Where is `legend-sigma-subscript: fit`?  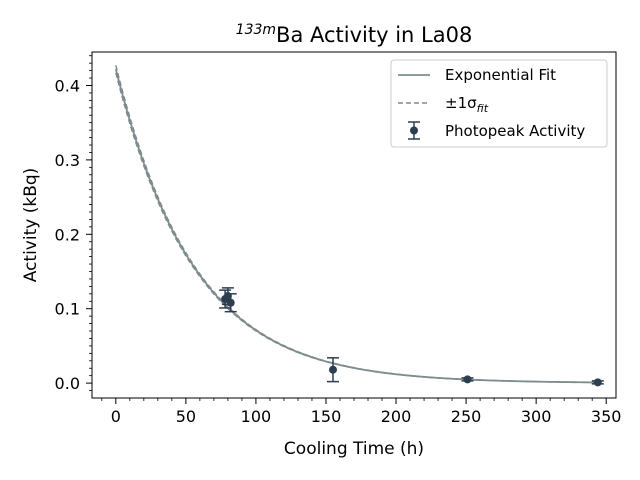
legend-sigma-subscript: fit is located at coordinates (483, 108).